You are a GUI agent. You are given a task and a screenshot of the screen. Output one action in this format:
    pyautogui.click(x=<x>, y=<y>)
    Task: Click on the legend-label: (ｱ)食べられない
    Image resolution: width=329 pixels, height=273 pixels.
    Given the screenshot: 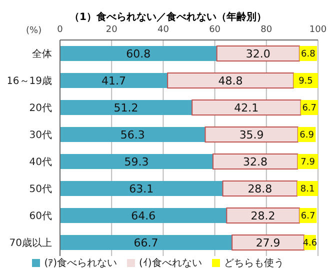 What is the action you would take?
    pyautogui.click(x=80, y=263)
    